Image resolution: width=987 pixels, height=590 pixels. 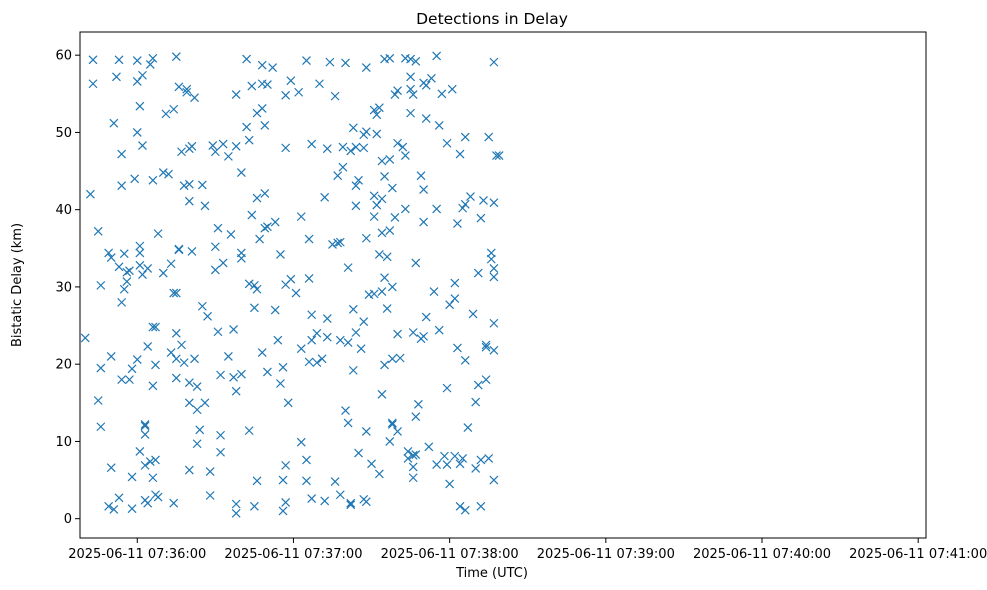 I want to click on x-axis-label: Time (UTC), so click(x=491, y=573).